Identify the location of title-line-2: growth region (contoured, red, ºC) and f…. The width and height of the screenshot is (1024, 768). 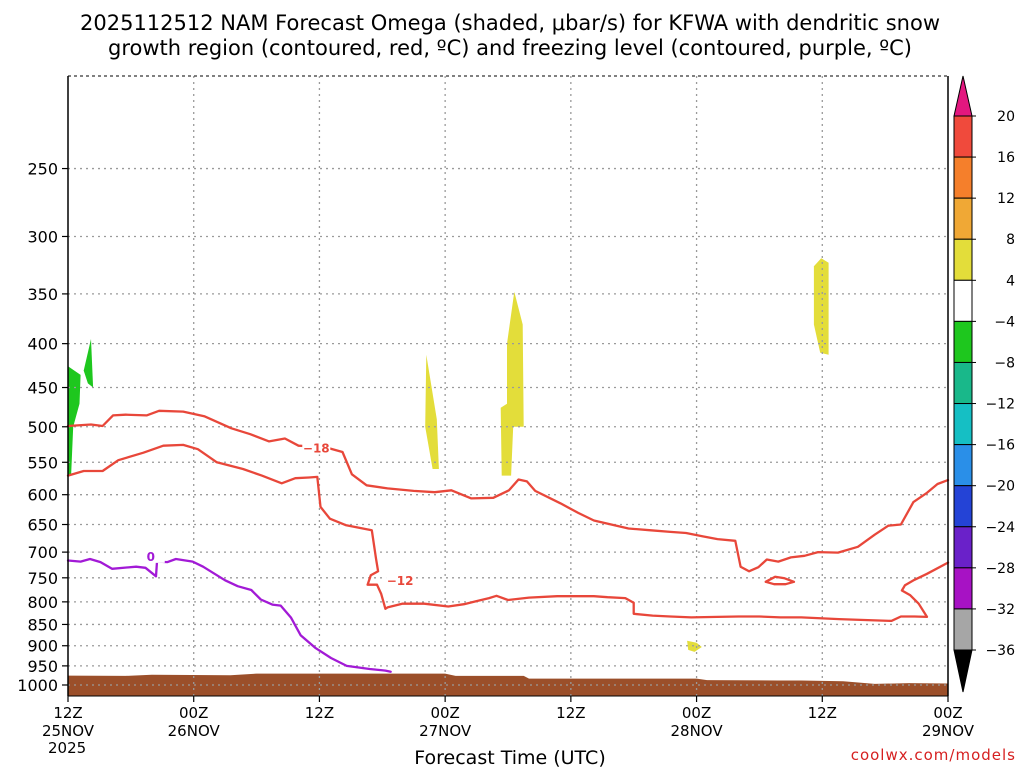
(510, 48).